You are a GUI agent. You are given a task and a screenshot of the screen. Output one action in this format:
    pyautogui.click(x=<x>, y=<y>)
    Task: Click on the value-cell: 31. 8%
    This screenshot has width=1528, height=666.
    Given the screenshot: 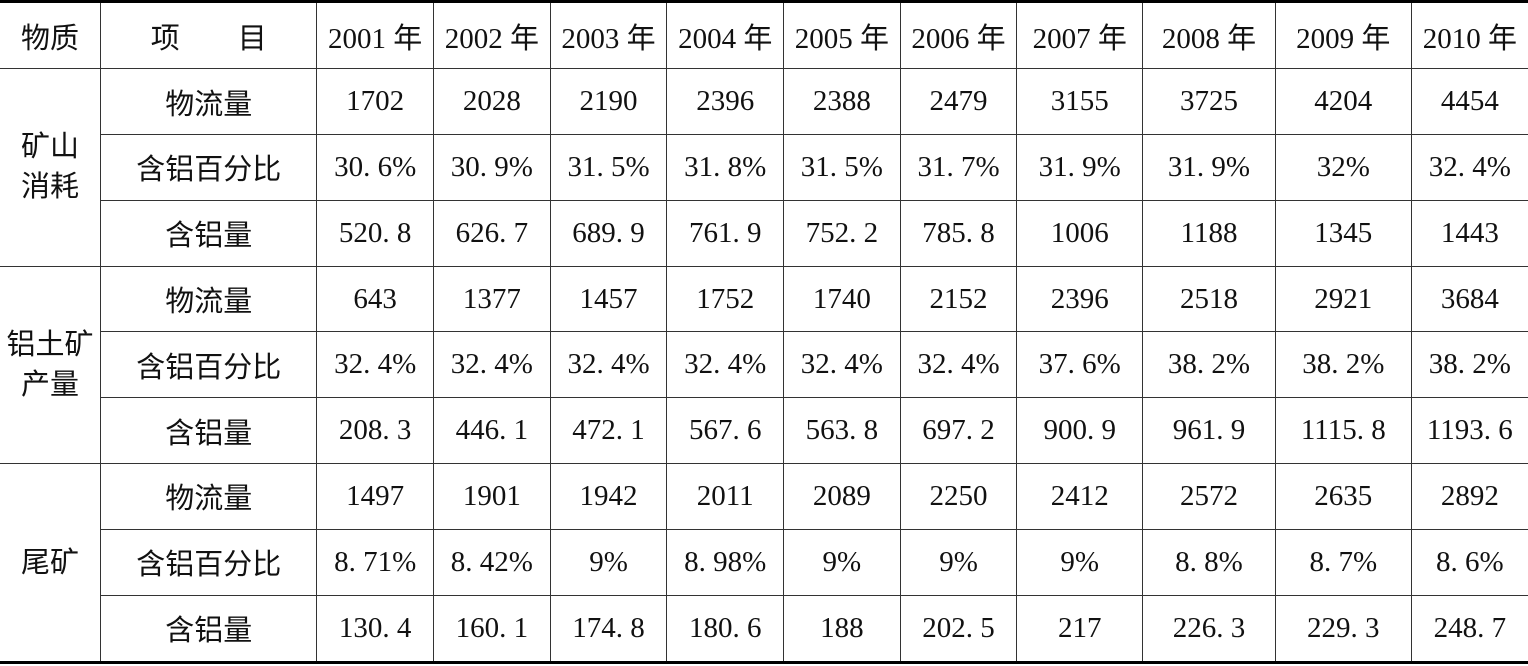 What is the action you would take?
    pyautogui.click(x=725, y=167)
    